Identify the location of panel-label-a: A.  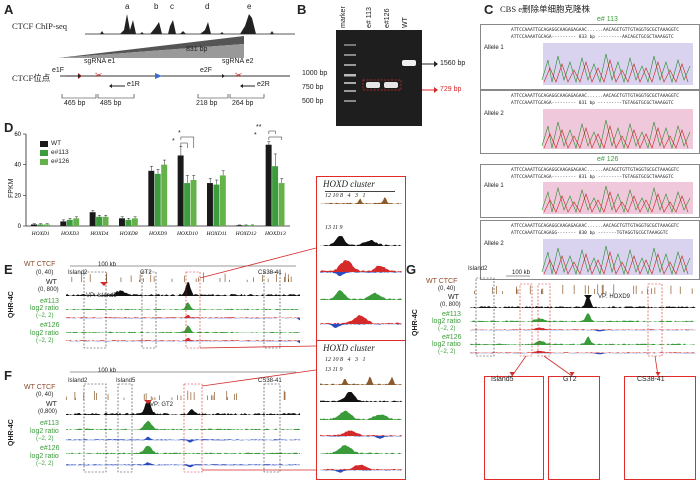
(9, 9).